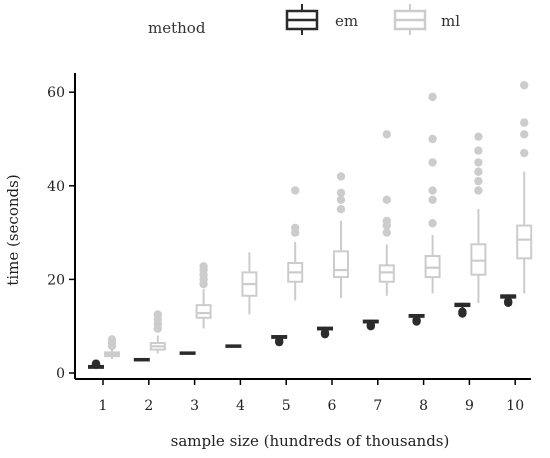 The image size is (550, 458). What do you see at coordinates (194, 406) in the screenshot?
I see `x-tick-label: 3` at bounding box center [194, 406].